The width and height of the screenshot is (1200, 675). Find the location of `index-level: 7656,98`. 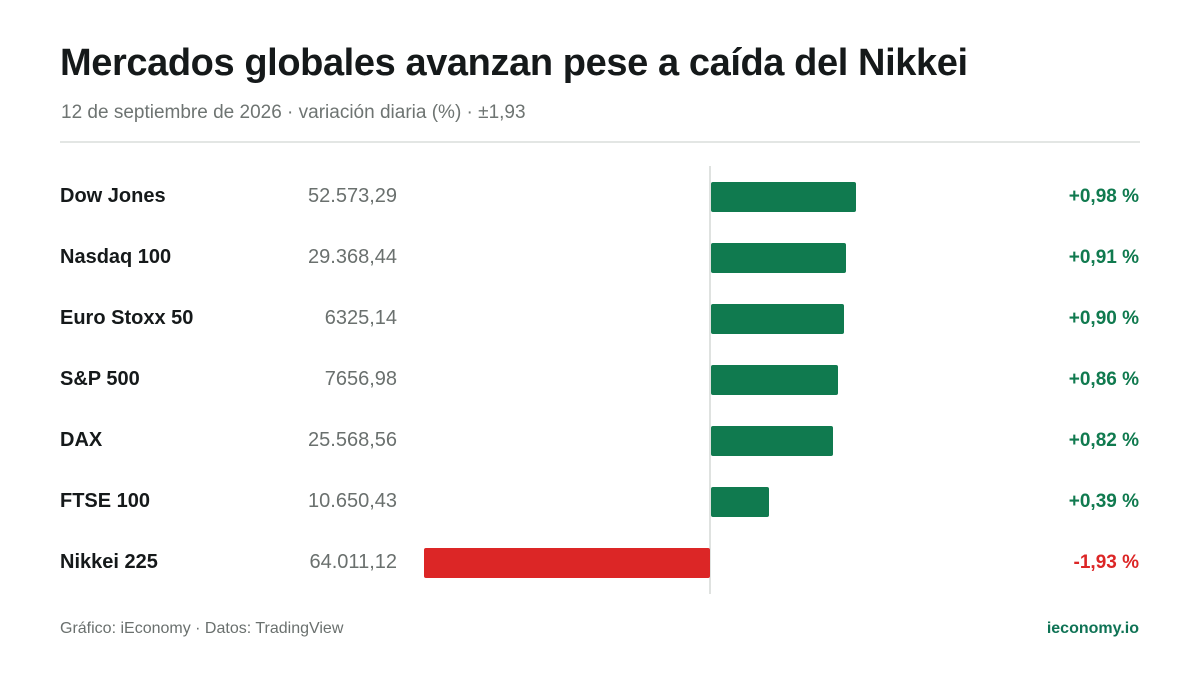

index-level: 7656,98 is located at coordinates (360, 379).